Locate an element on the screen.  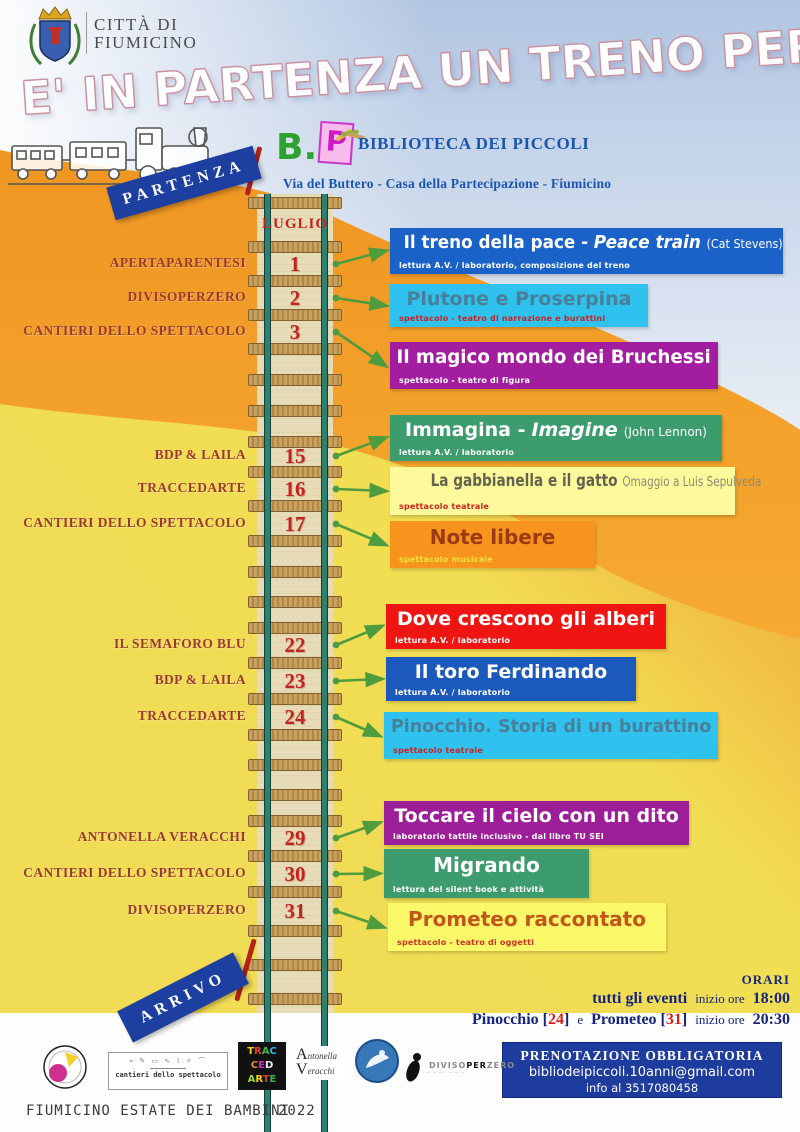
track-date-2: 2 is located at coordinates (295, 298).